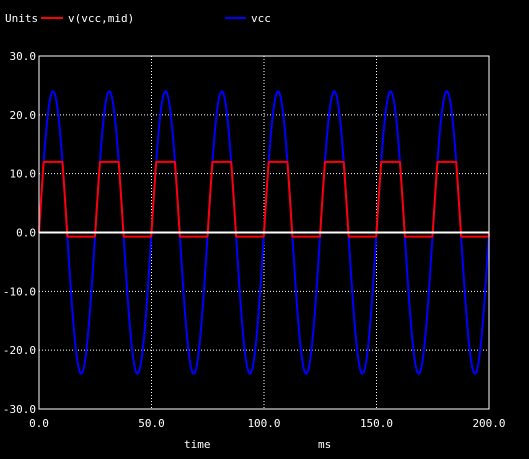 Image resolution: width=529 pixels, height=459 pixels. Describe the element at coordinates (19, 350) in the screenshot. I see `y-tick-label: -20.0` at that location.